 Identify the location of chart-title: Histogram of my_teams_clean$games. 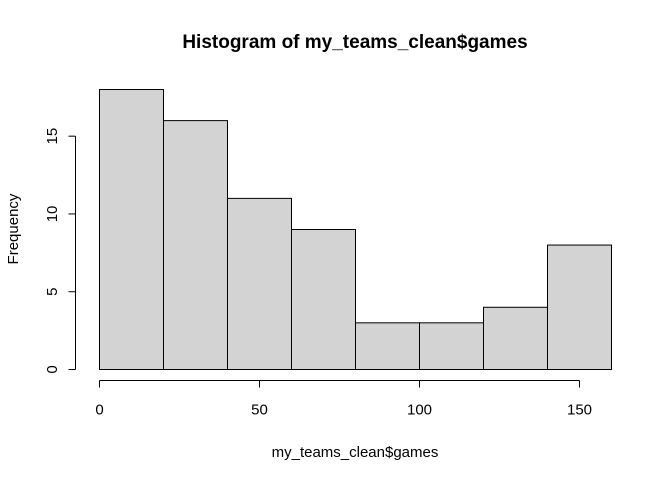
(354, 42).